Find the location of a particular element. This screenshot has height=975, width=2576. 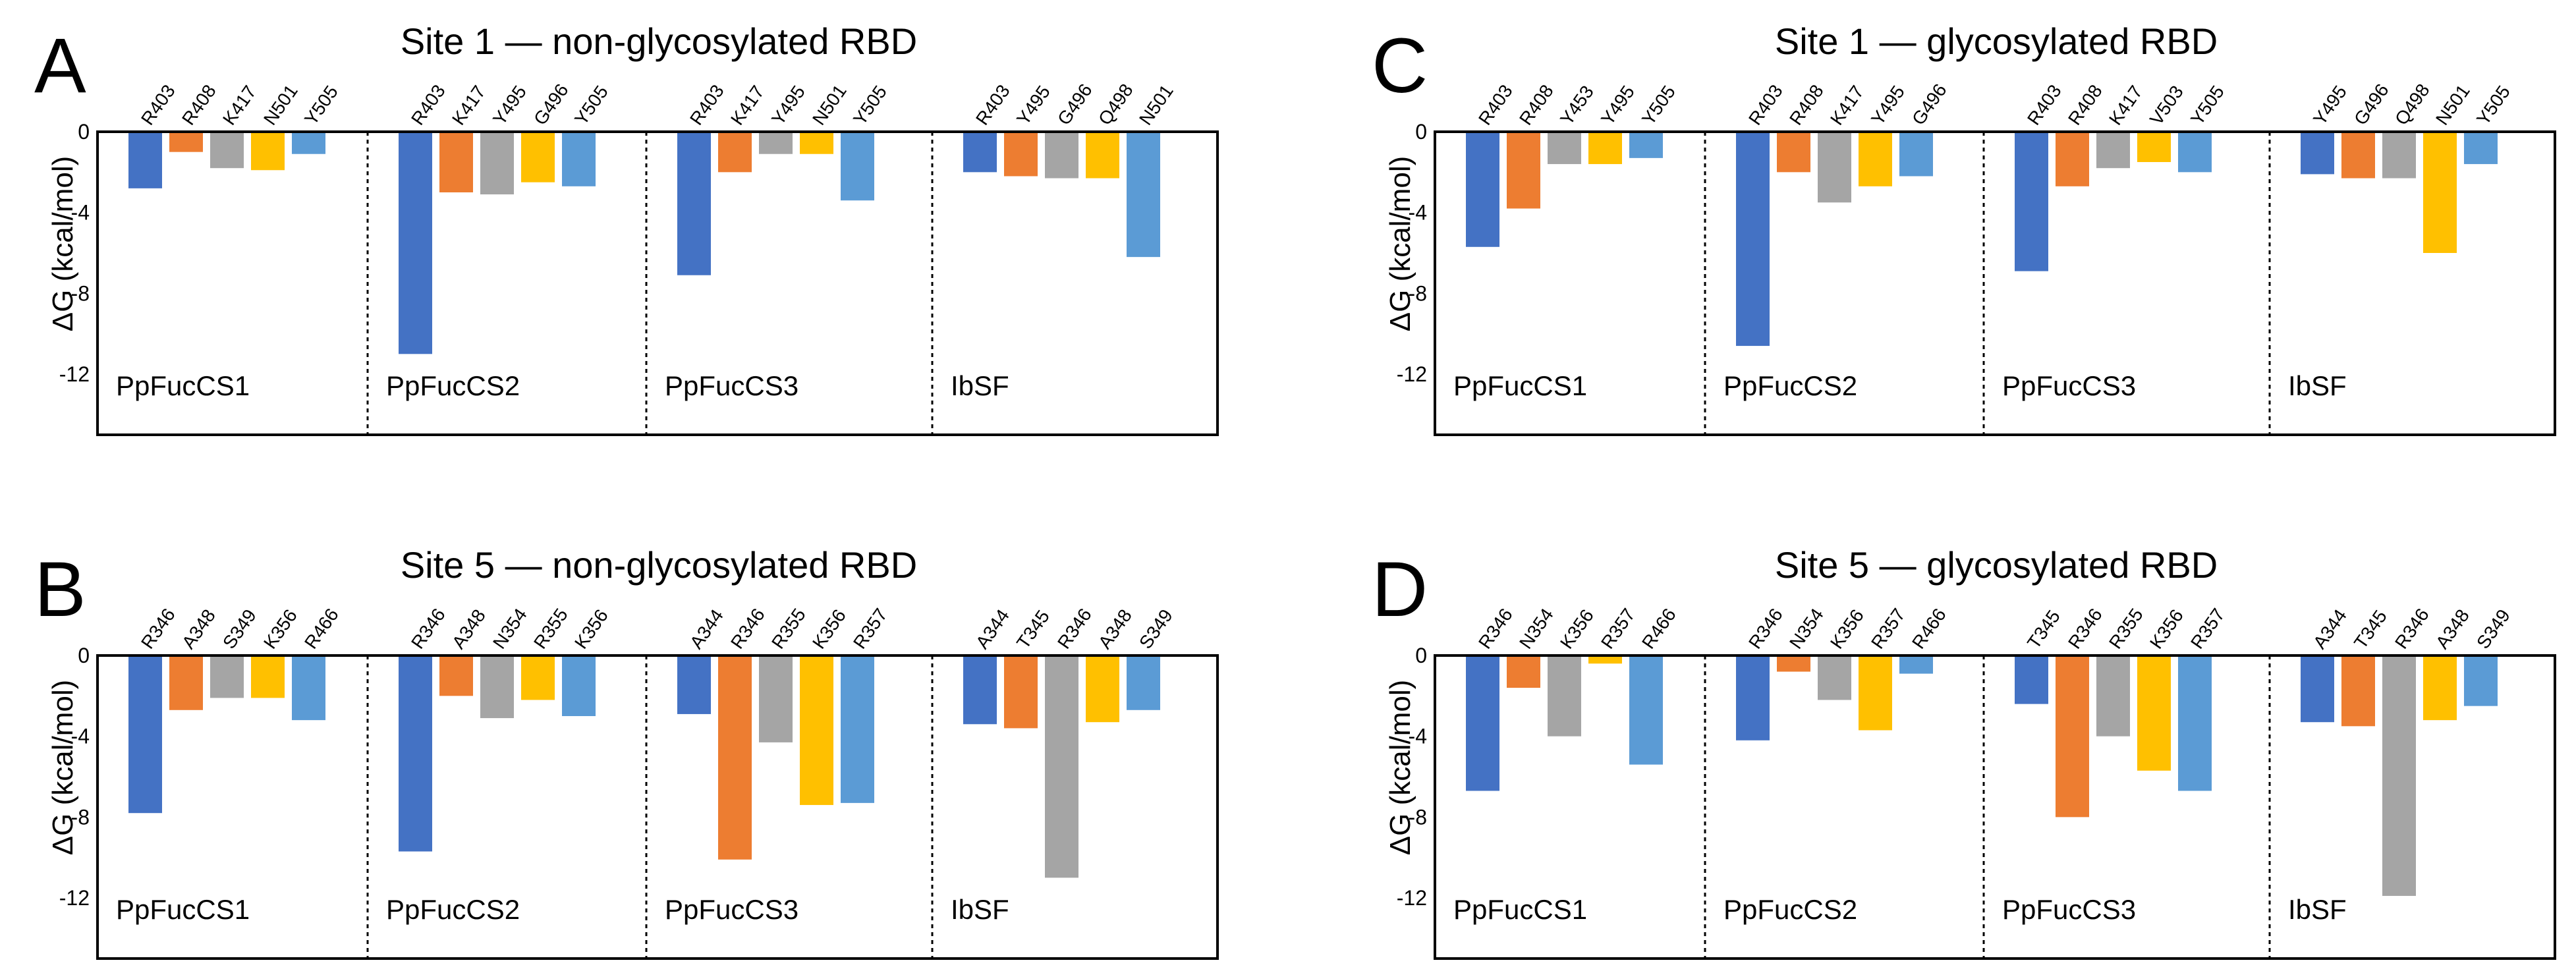

bar-k417 is located at coordinates (735, 152).